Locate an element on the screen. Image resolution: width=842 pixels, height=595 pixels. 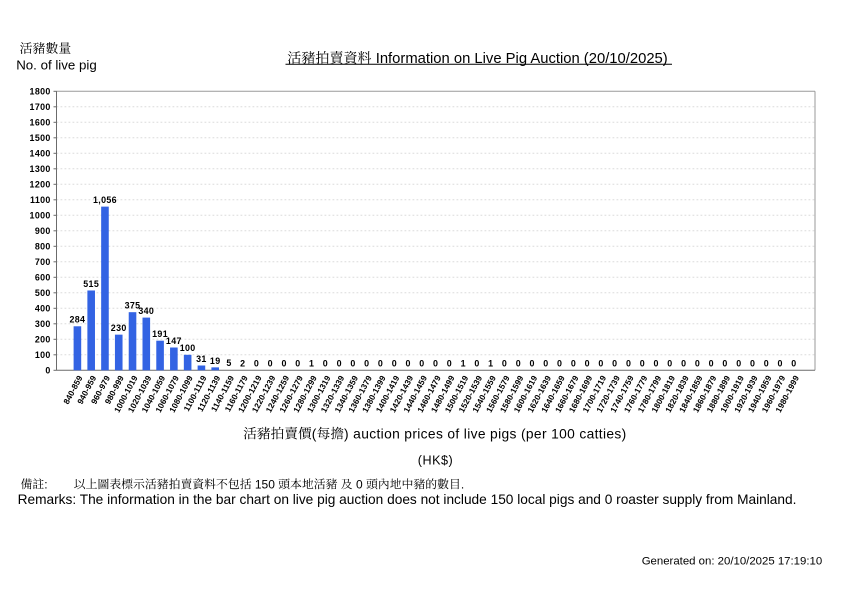
svg-text: 1400 is located at coordinates (40, 153).